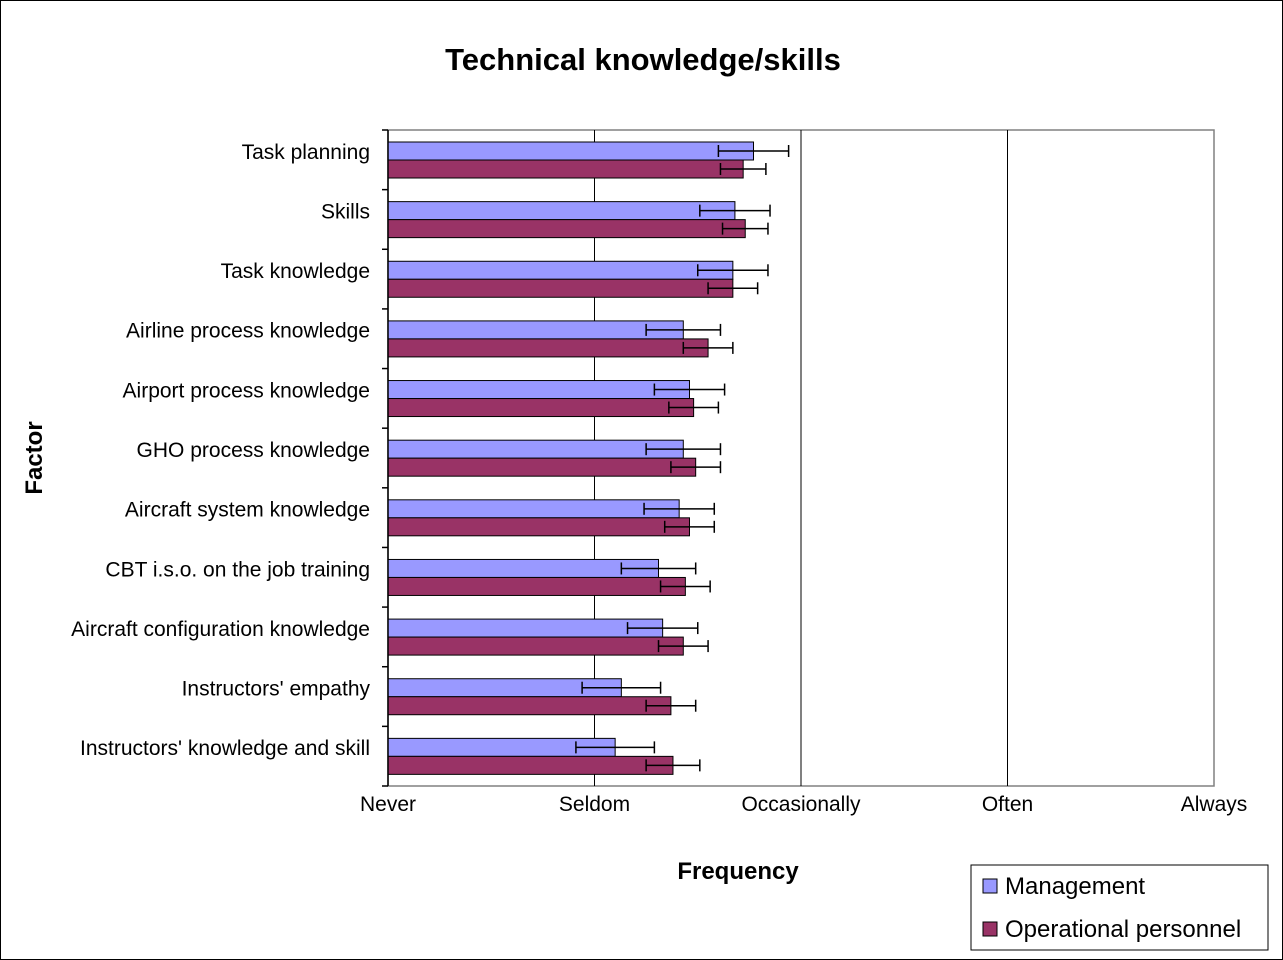 The width and height of the screenshot is (1283, 960). Describe the element at coordinates (571, 151) in the screenshot. I see `bar-management-task-planning` at that location.